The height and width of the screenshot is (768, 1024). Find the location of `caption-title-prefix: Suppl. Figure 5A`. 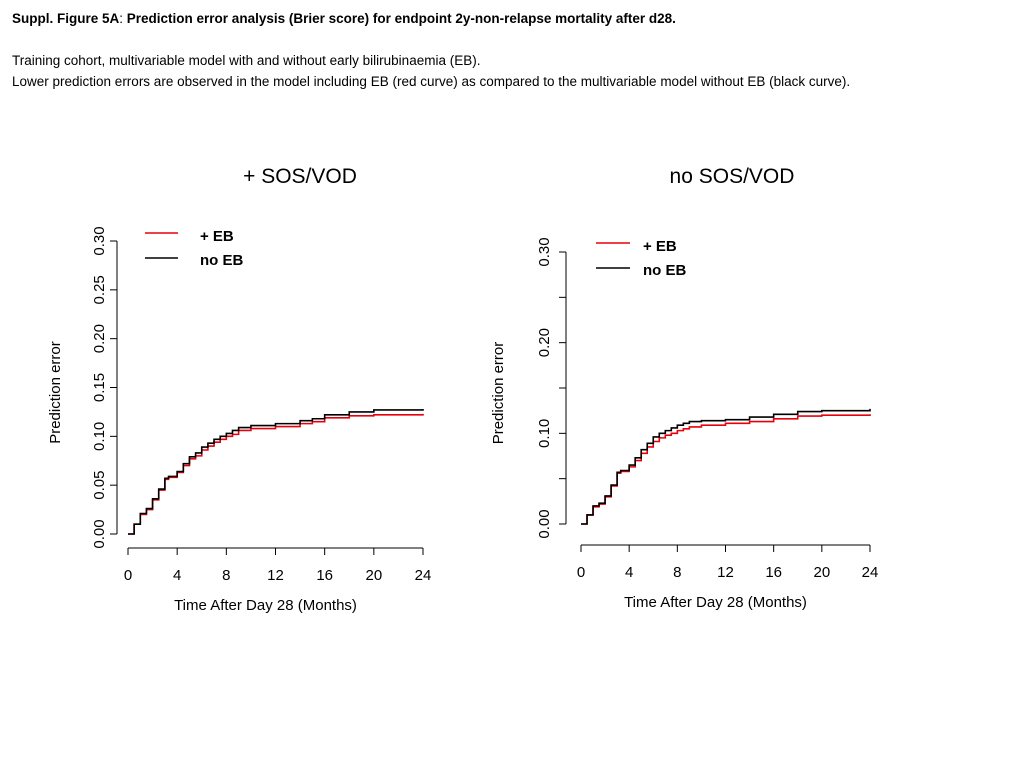

caption-title-prefix: Suppl. Figure 5A is located at coordinates (66, 18).